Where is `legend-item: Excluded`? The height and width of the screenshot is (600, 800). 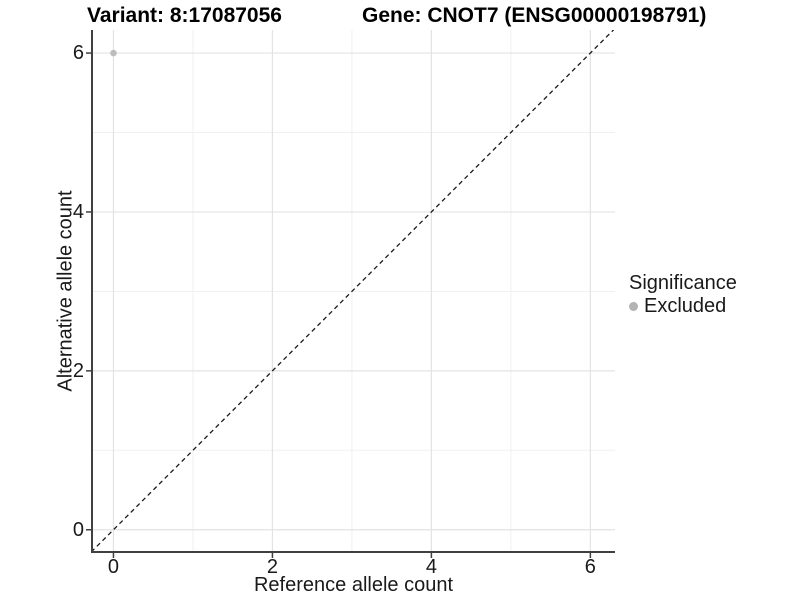 legend-item: Excluded is located at coordinates (683, 306).